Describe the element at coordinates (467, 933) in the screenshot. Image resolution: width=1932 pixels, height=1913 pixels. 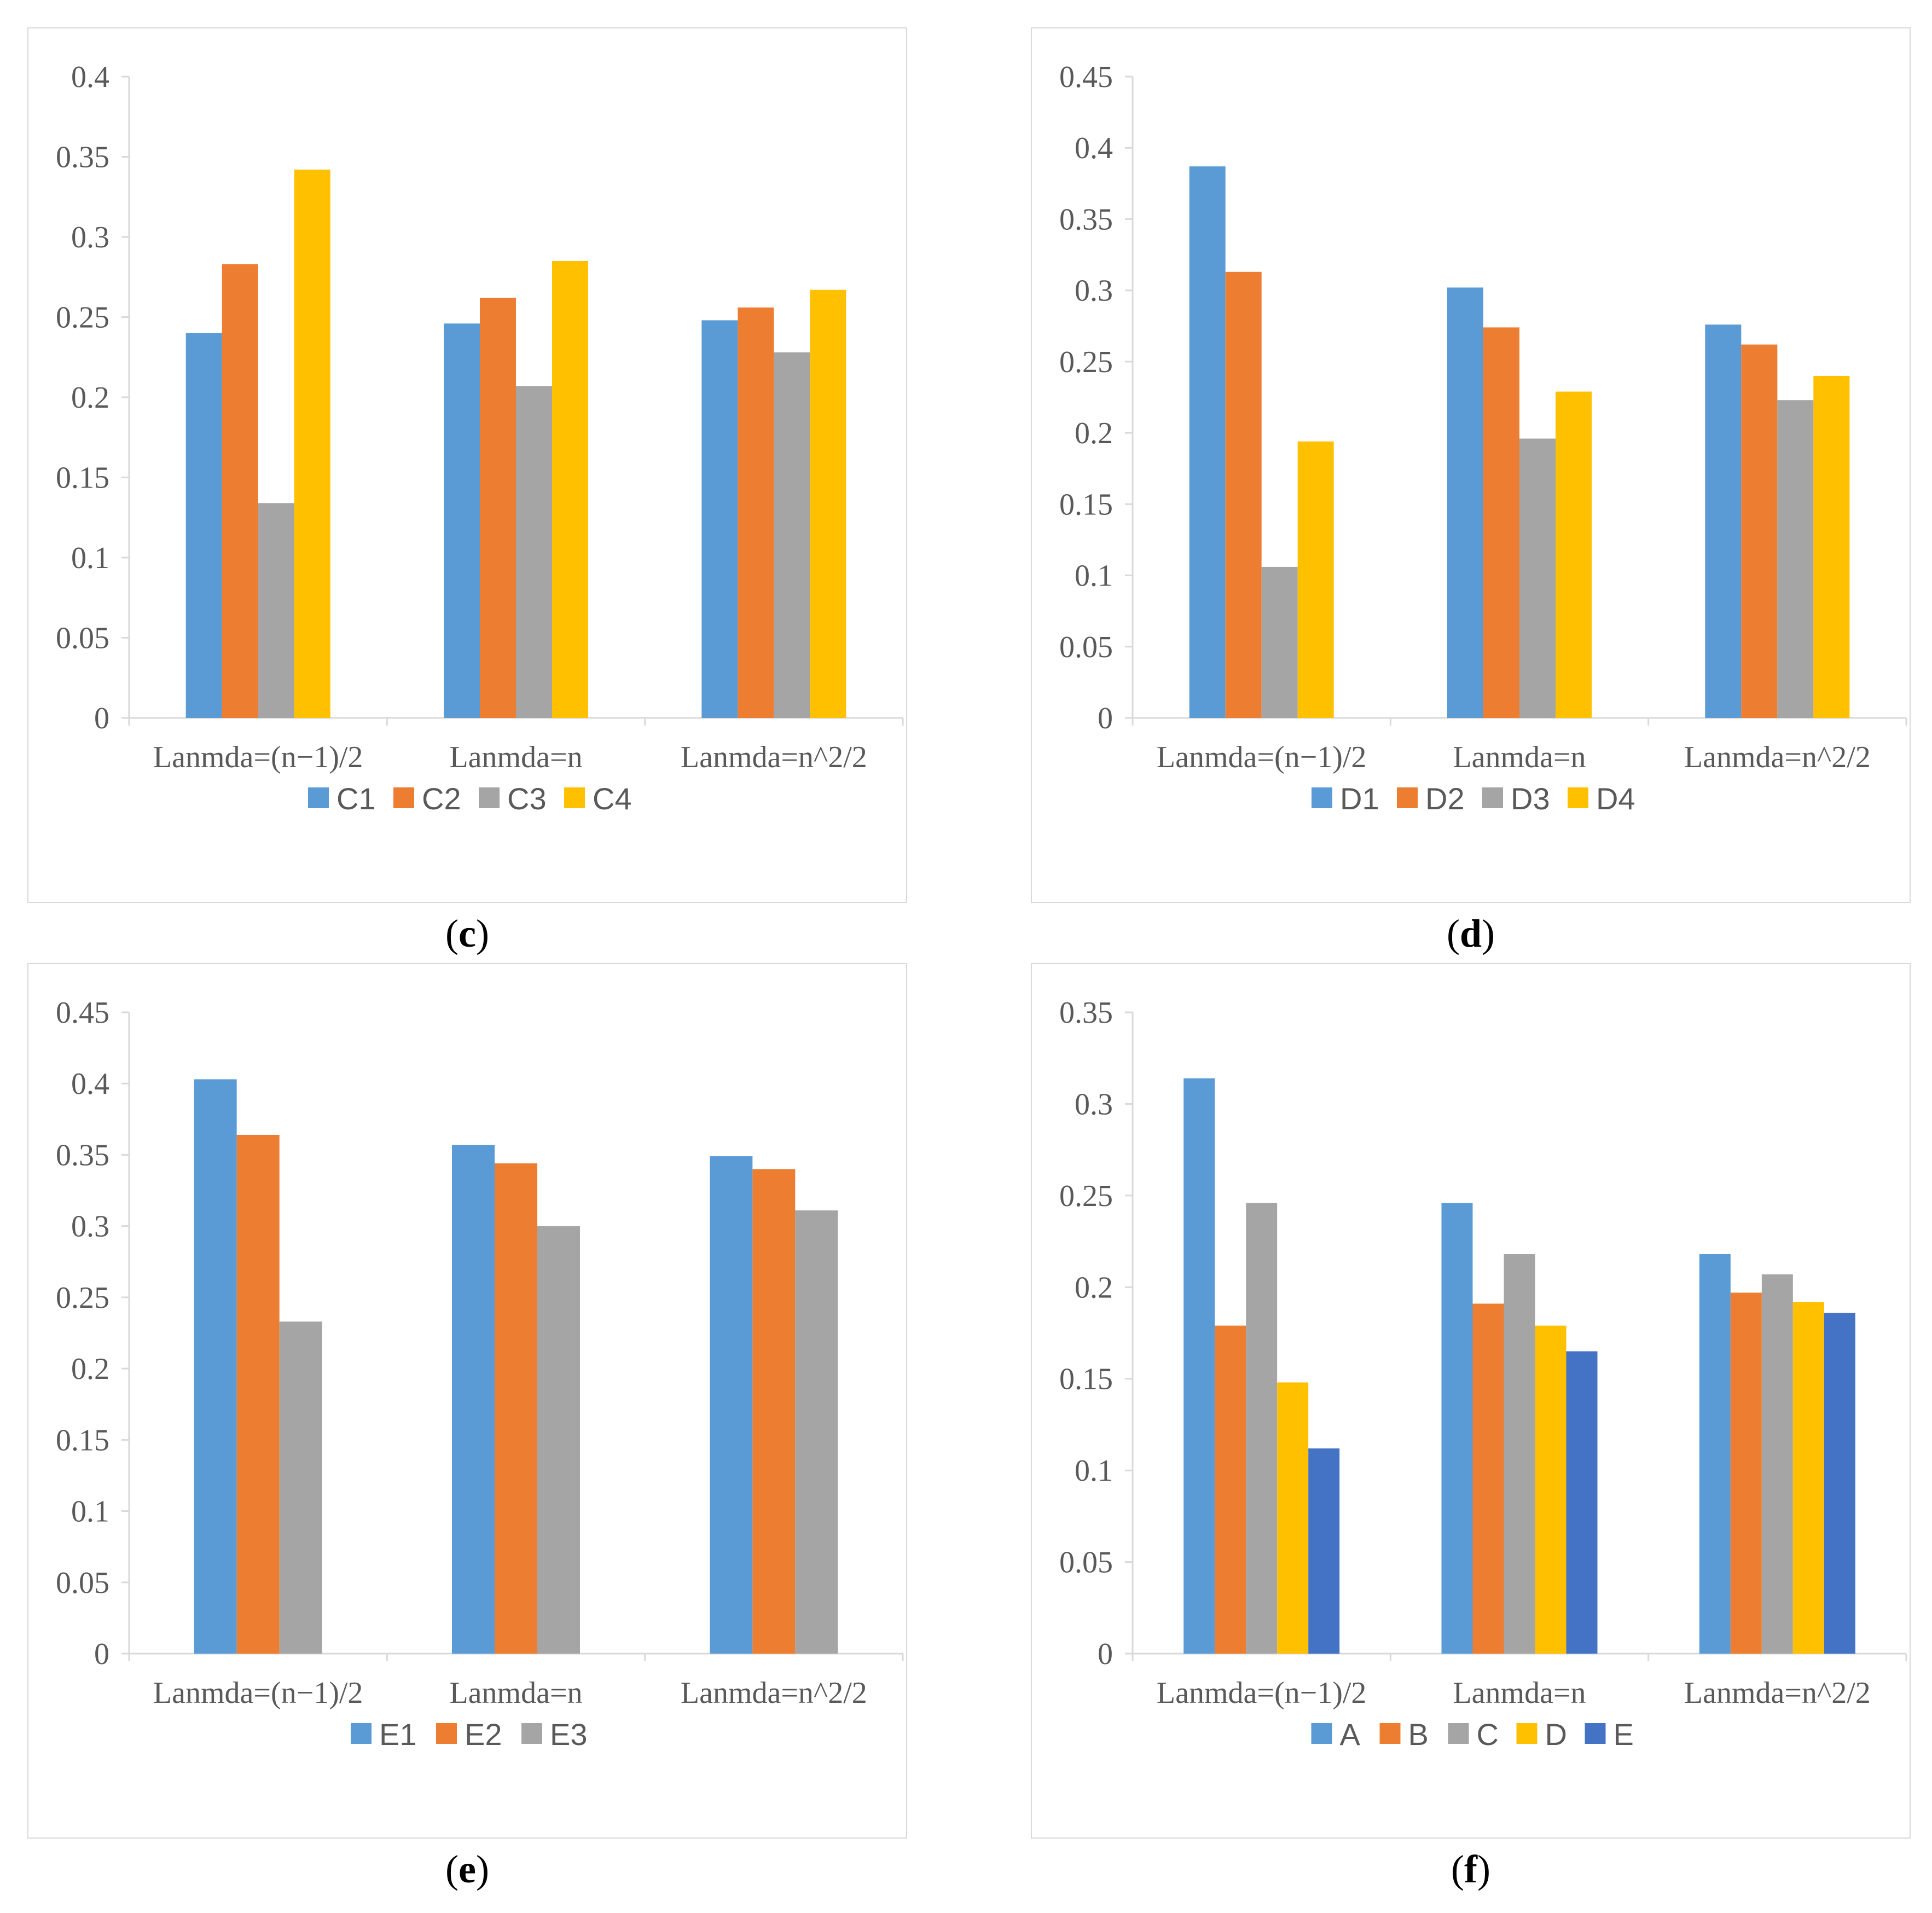
I see `panel-caption-c: (c)` at that location.